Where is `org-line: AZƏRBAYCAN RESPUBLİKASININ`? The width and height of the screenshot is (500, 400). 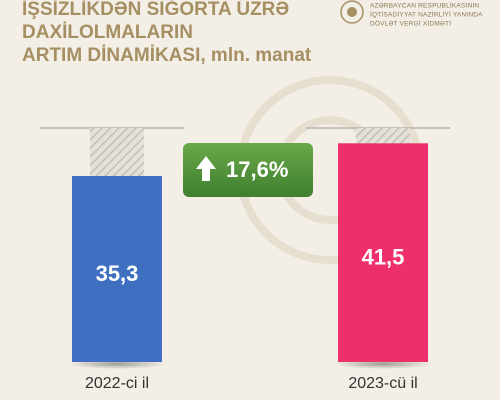
org-line: AZƏRBAYCAN RESPUBLİKASININ is located at coordinates (424, 5).